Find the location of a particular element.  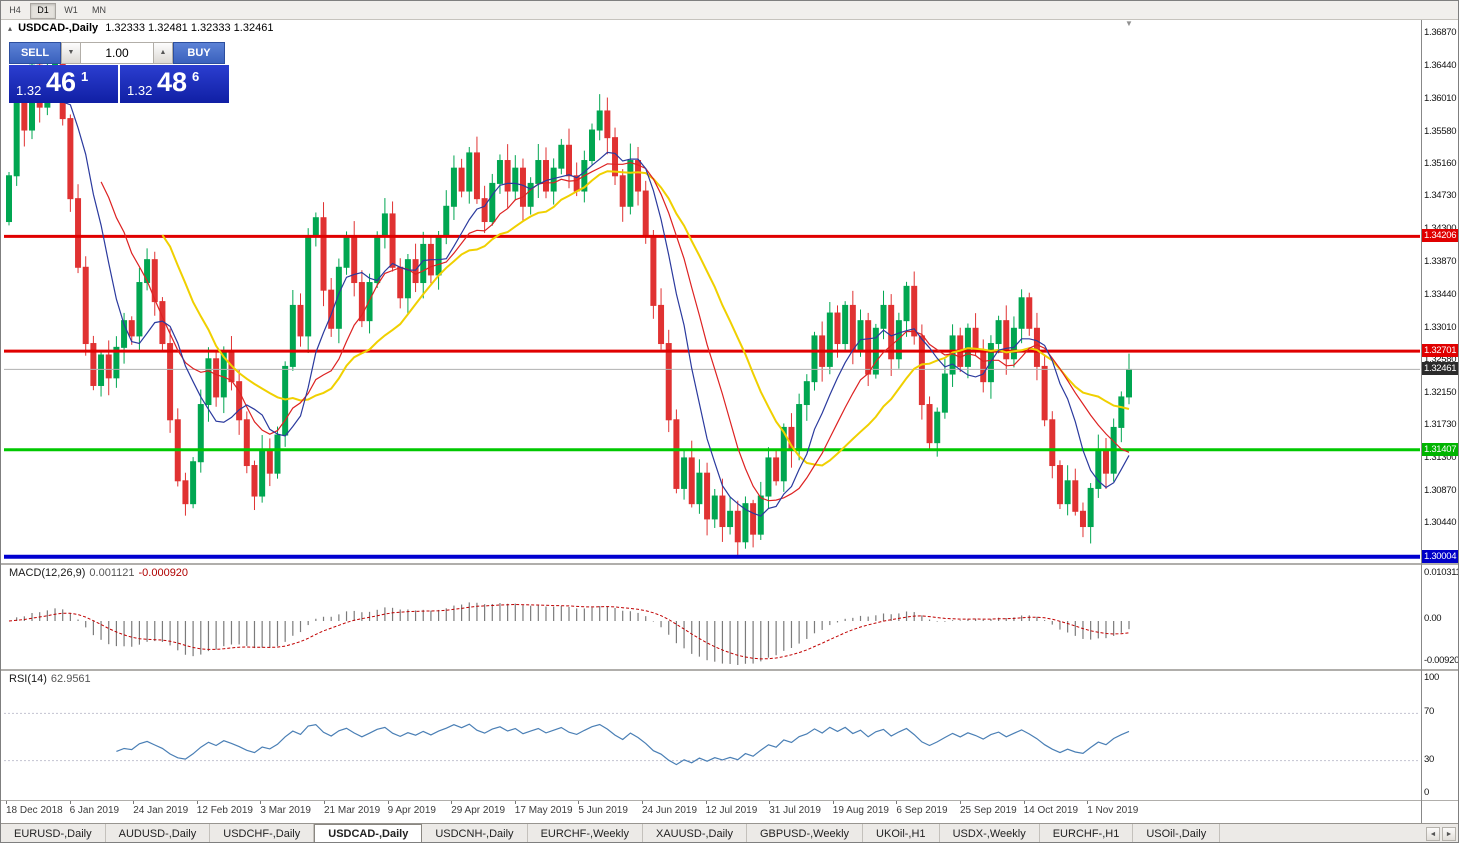

macd-indicator-label: MACD(12,26,9) 0.001121 -0.000920 is located at coordinates (98, 573).